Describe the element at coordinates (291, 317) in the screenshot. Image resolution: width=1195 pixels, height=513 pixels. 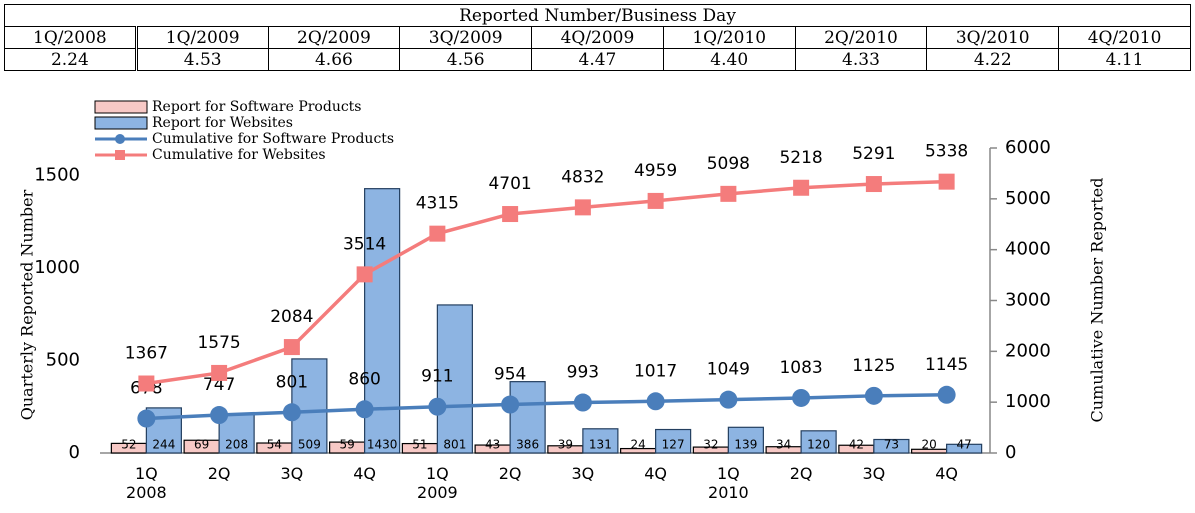
I see `line-label: 2084` at that location.